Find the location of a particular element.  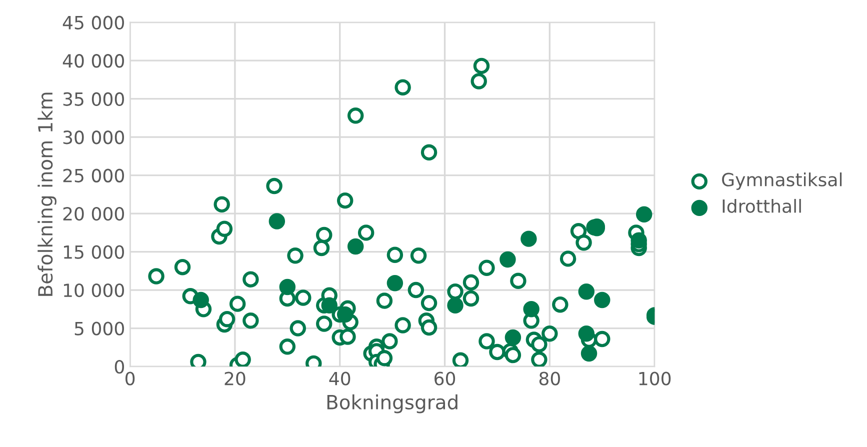

y-tick-label: 20 000 is located at coordinates (93, 214).